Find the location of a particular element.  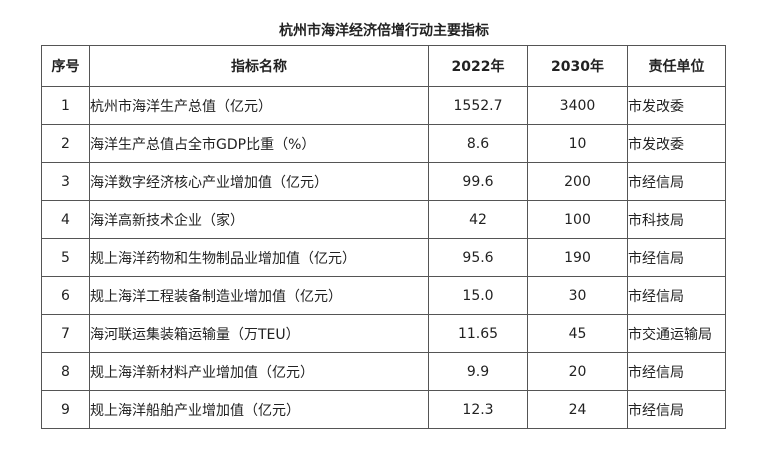

table-row: 3 海洋数字经济核心产业增加值（亿元） 99.6 200 市经信局 is located at coordinates (383, 181).